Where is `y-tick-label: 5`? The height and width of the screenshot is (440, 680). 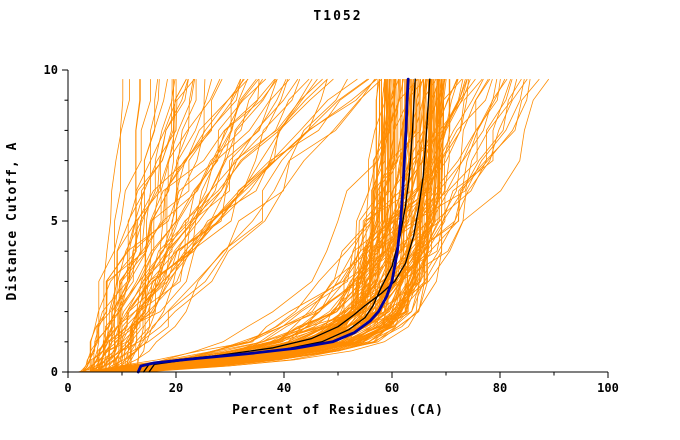 y-tick-label: 5 is located at coordinates (54, 221).